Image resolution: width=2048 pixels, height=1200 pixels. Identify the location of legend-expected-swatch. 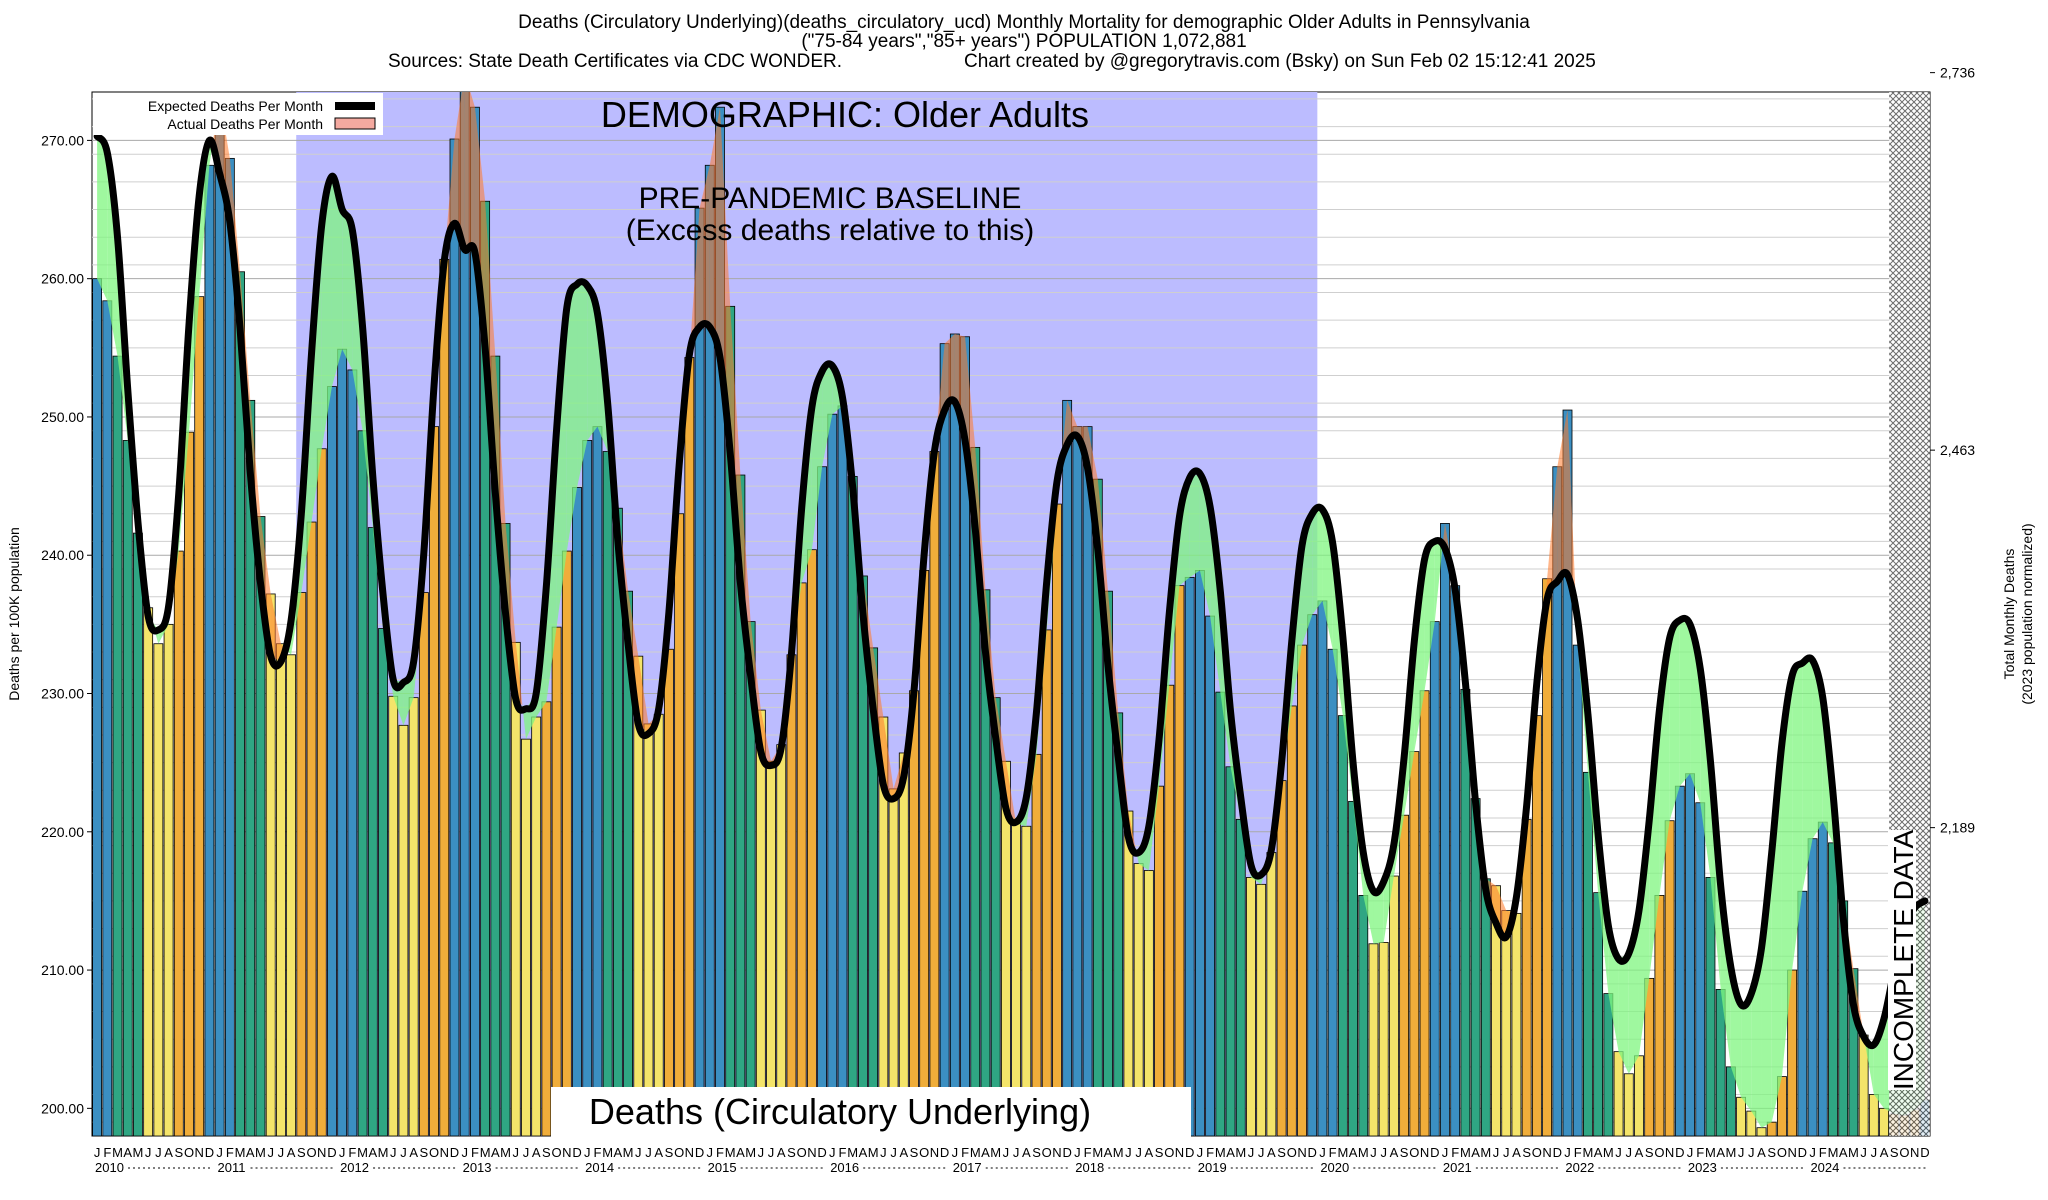
(355, 106).